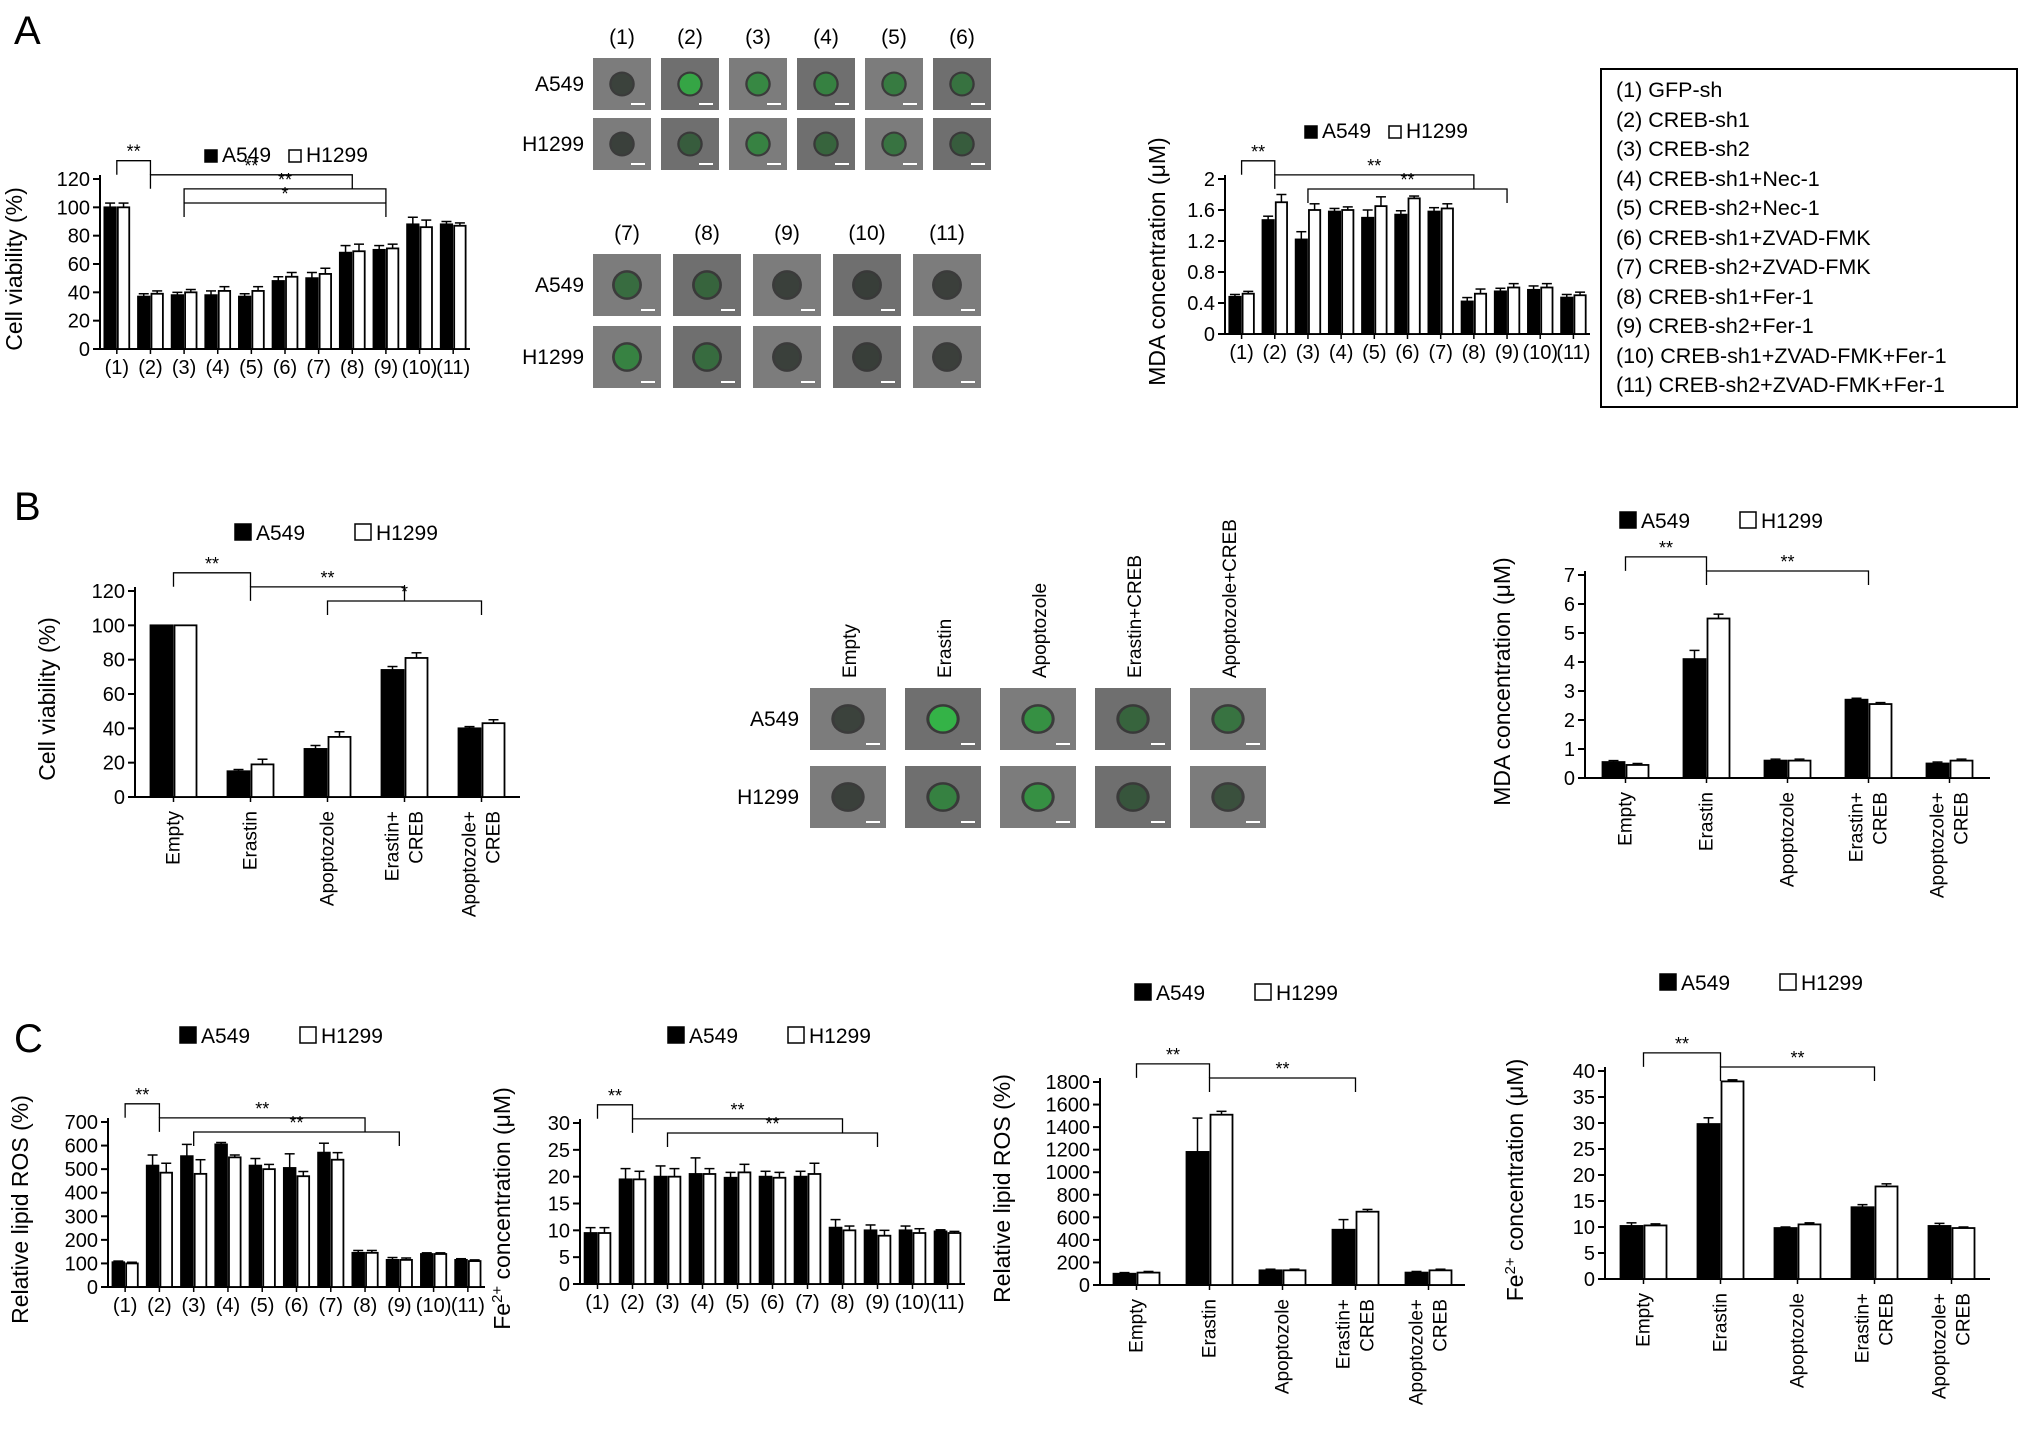 This screenshot has width=2032, height=1444. I want to click on x-tick-label: Erastin+, so click(1857, 827).